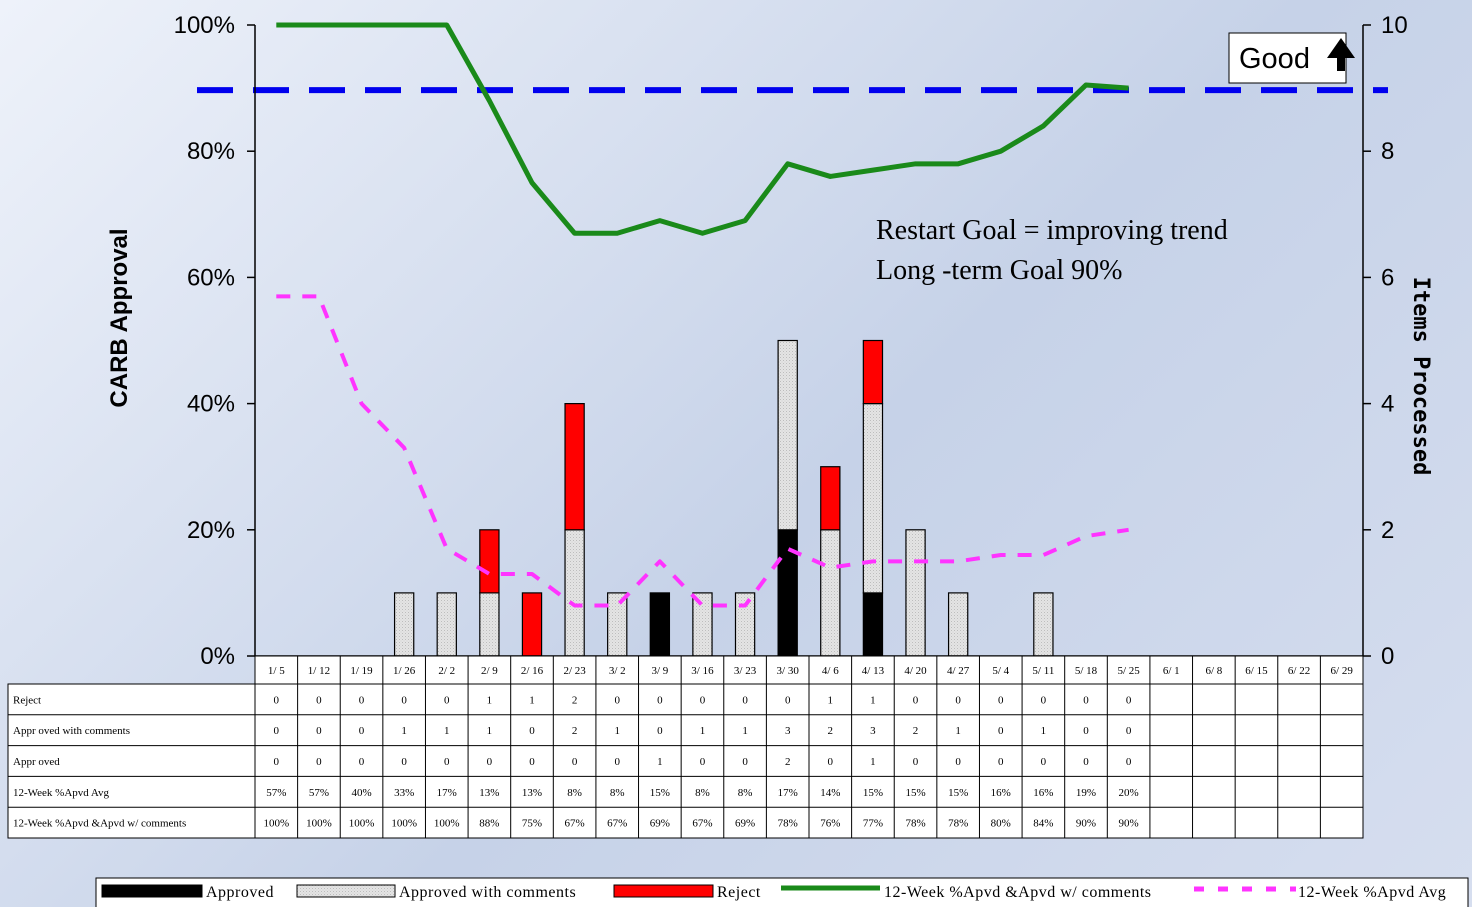 Image resolution: width=1472 pixels, height=907 pixels. What do you see at coordinates (1420, 376) in the screenshot?
I see `y-axis-right-label: Items Processed` at bounding box center [1420, 376].